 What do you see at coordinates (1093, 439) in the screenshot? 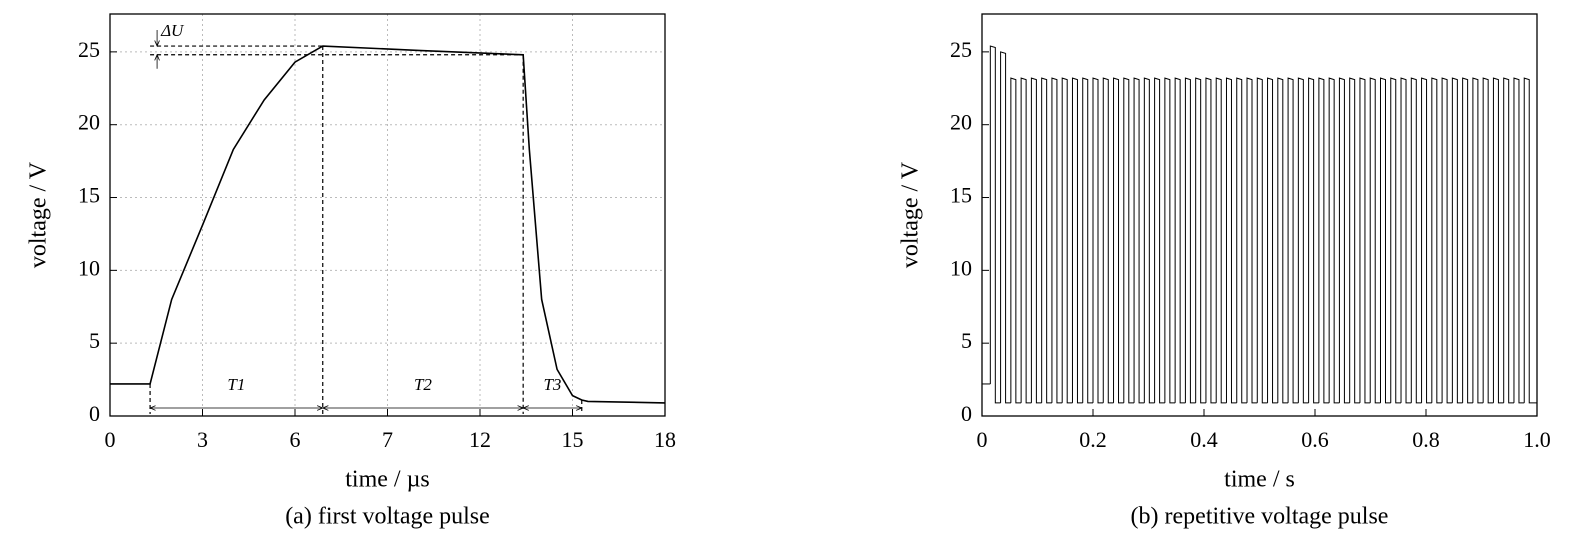
I see `x-tick-label: 0.2` at bounding box center [1093, 439].